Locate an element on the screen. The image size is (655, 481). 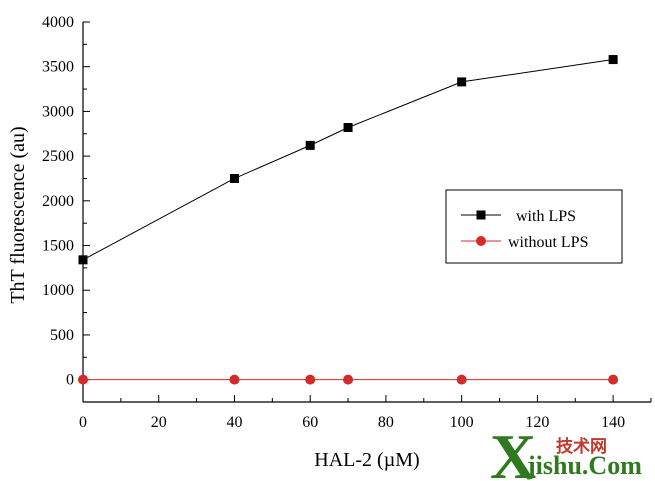
legend-label-with-lps: with LPS is located at coordinates (546, 216).